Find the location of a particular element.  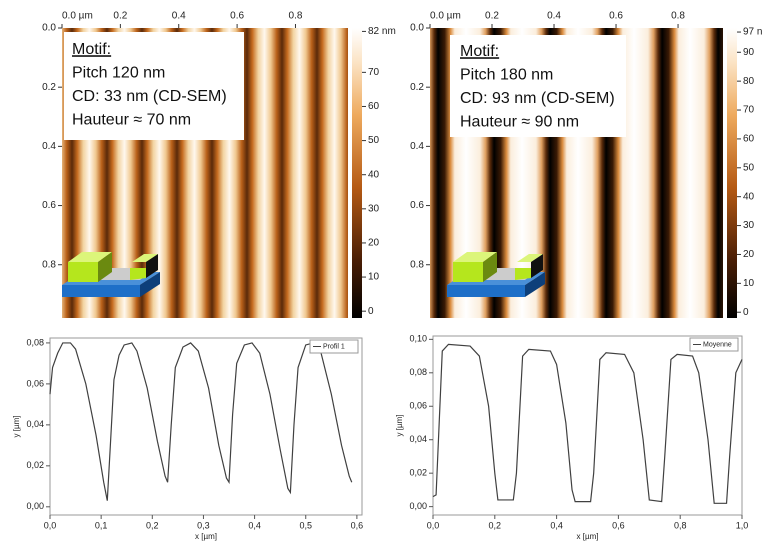

colorbar-tick-label: 80 is located at coordinates (749, 81).